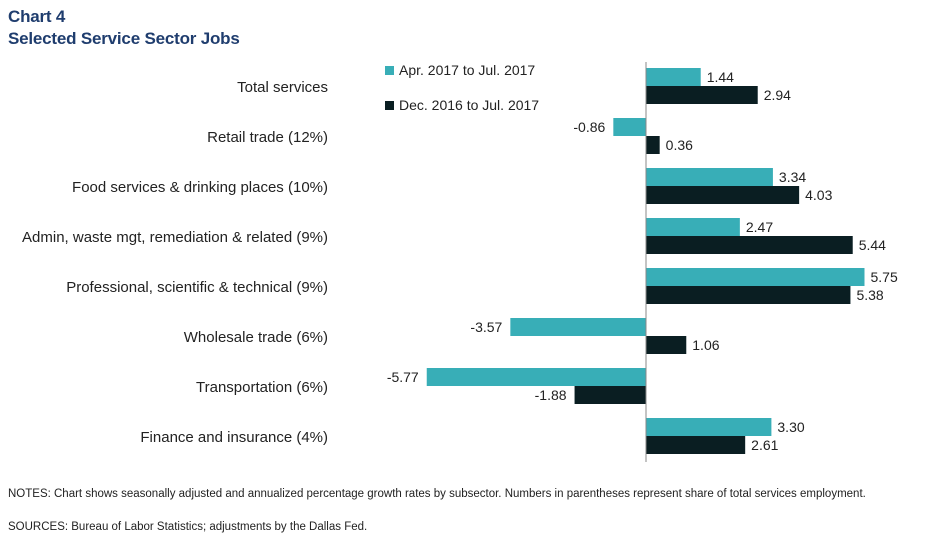 The height and width of the screenshot is (542, 949). Describe the element at coordinates (267, 137) in the screenshot. I see `category-label: Retail trade (12%)` at that location.